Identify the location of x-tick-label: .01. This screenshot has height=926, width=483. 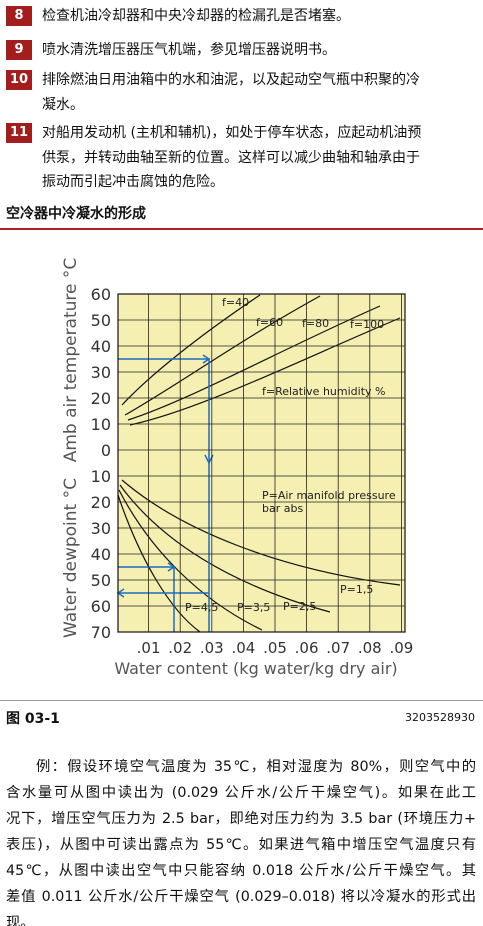
(149, 648).